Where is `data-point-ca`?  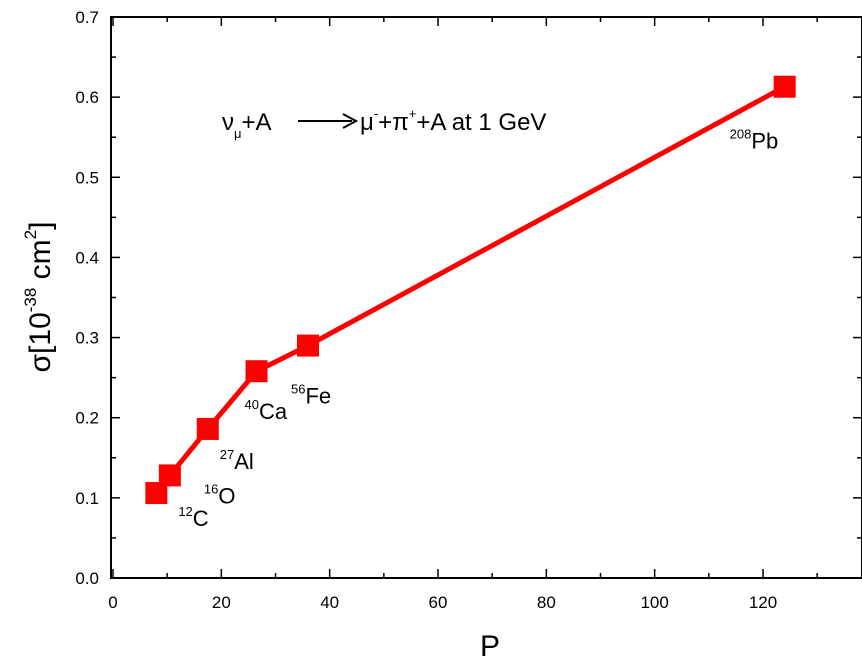
data-point-ca is located at coordinates (256, 371).